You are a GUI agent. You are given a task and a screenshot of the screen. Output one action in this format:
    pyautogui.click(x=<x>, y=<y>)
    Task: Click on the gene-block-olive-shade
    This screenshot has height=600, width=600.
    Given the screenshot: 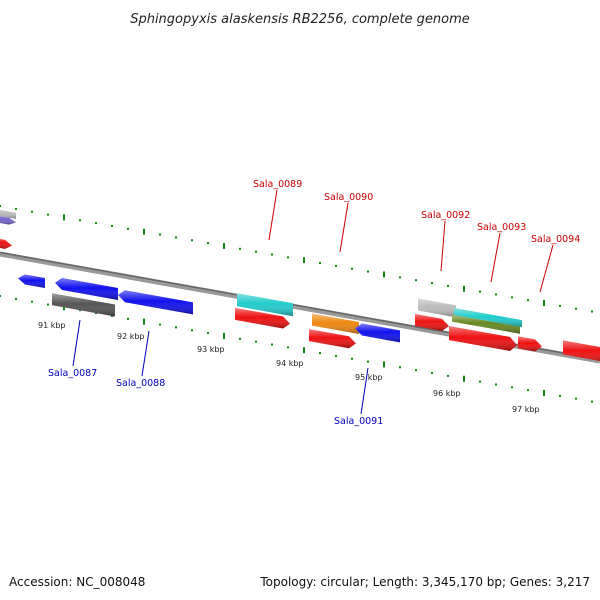 What is the action you would take?
    pyautogui.click(x=486, y=324)
    